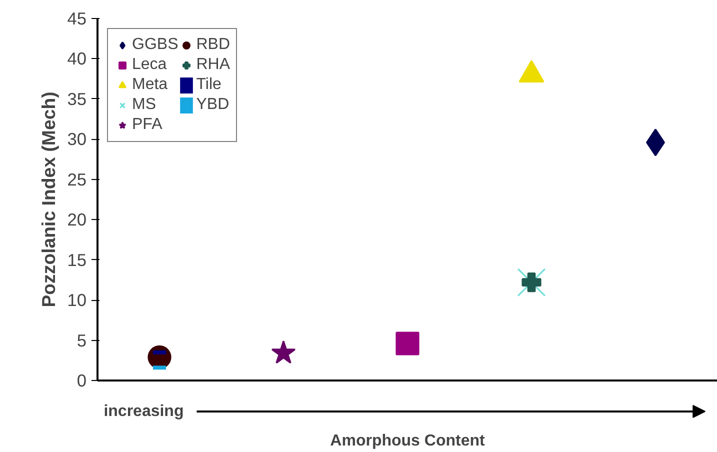  I want to click on legend-label: YBD, so click(213, 105).